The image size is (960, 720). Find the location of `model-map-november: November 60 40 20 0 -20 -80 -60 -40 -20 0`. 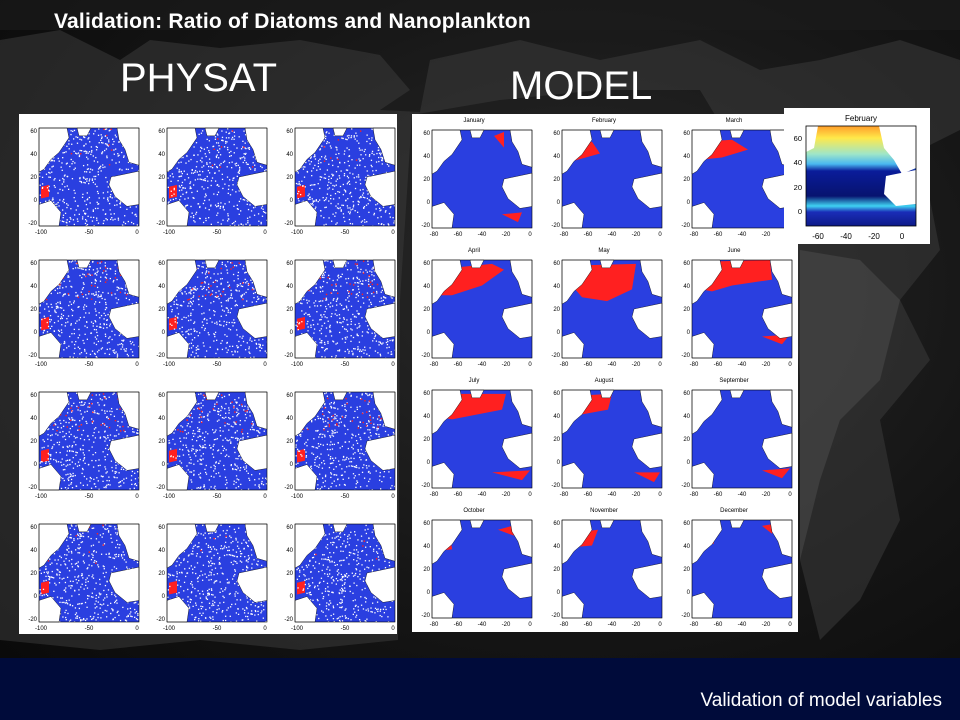

model-map-november: November 60 40 20 0 -20 -80 -60 -40 -20 0 is located at coordinates (604, 568).